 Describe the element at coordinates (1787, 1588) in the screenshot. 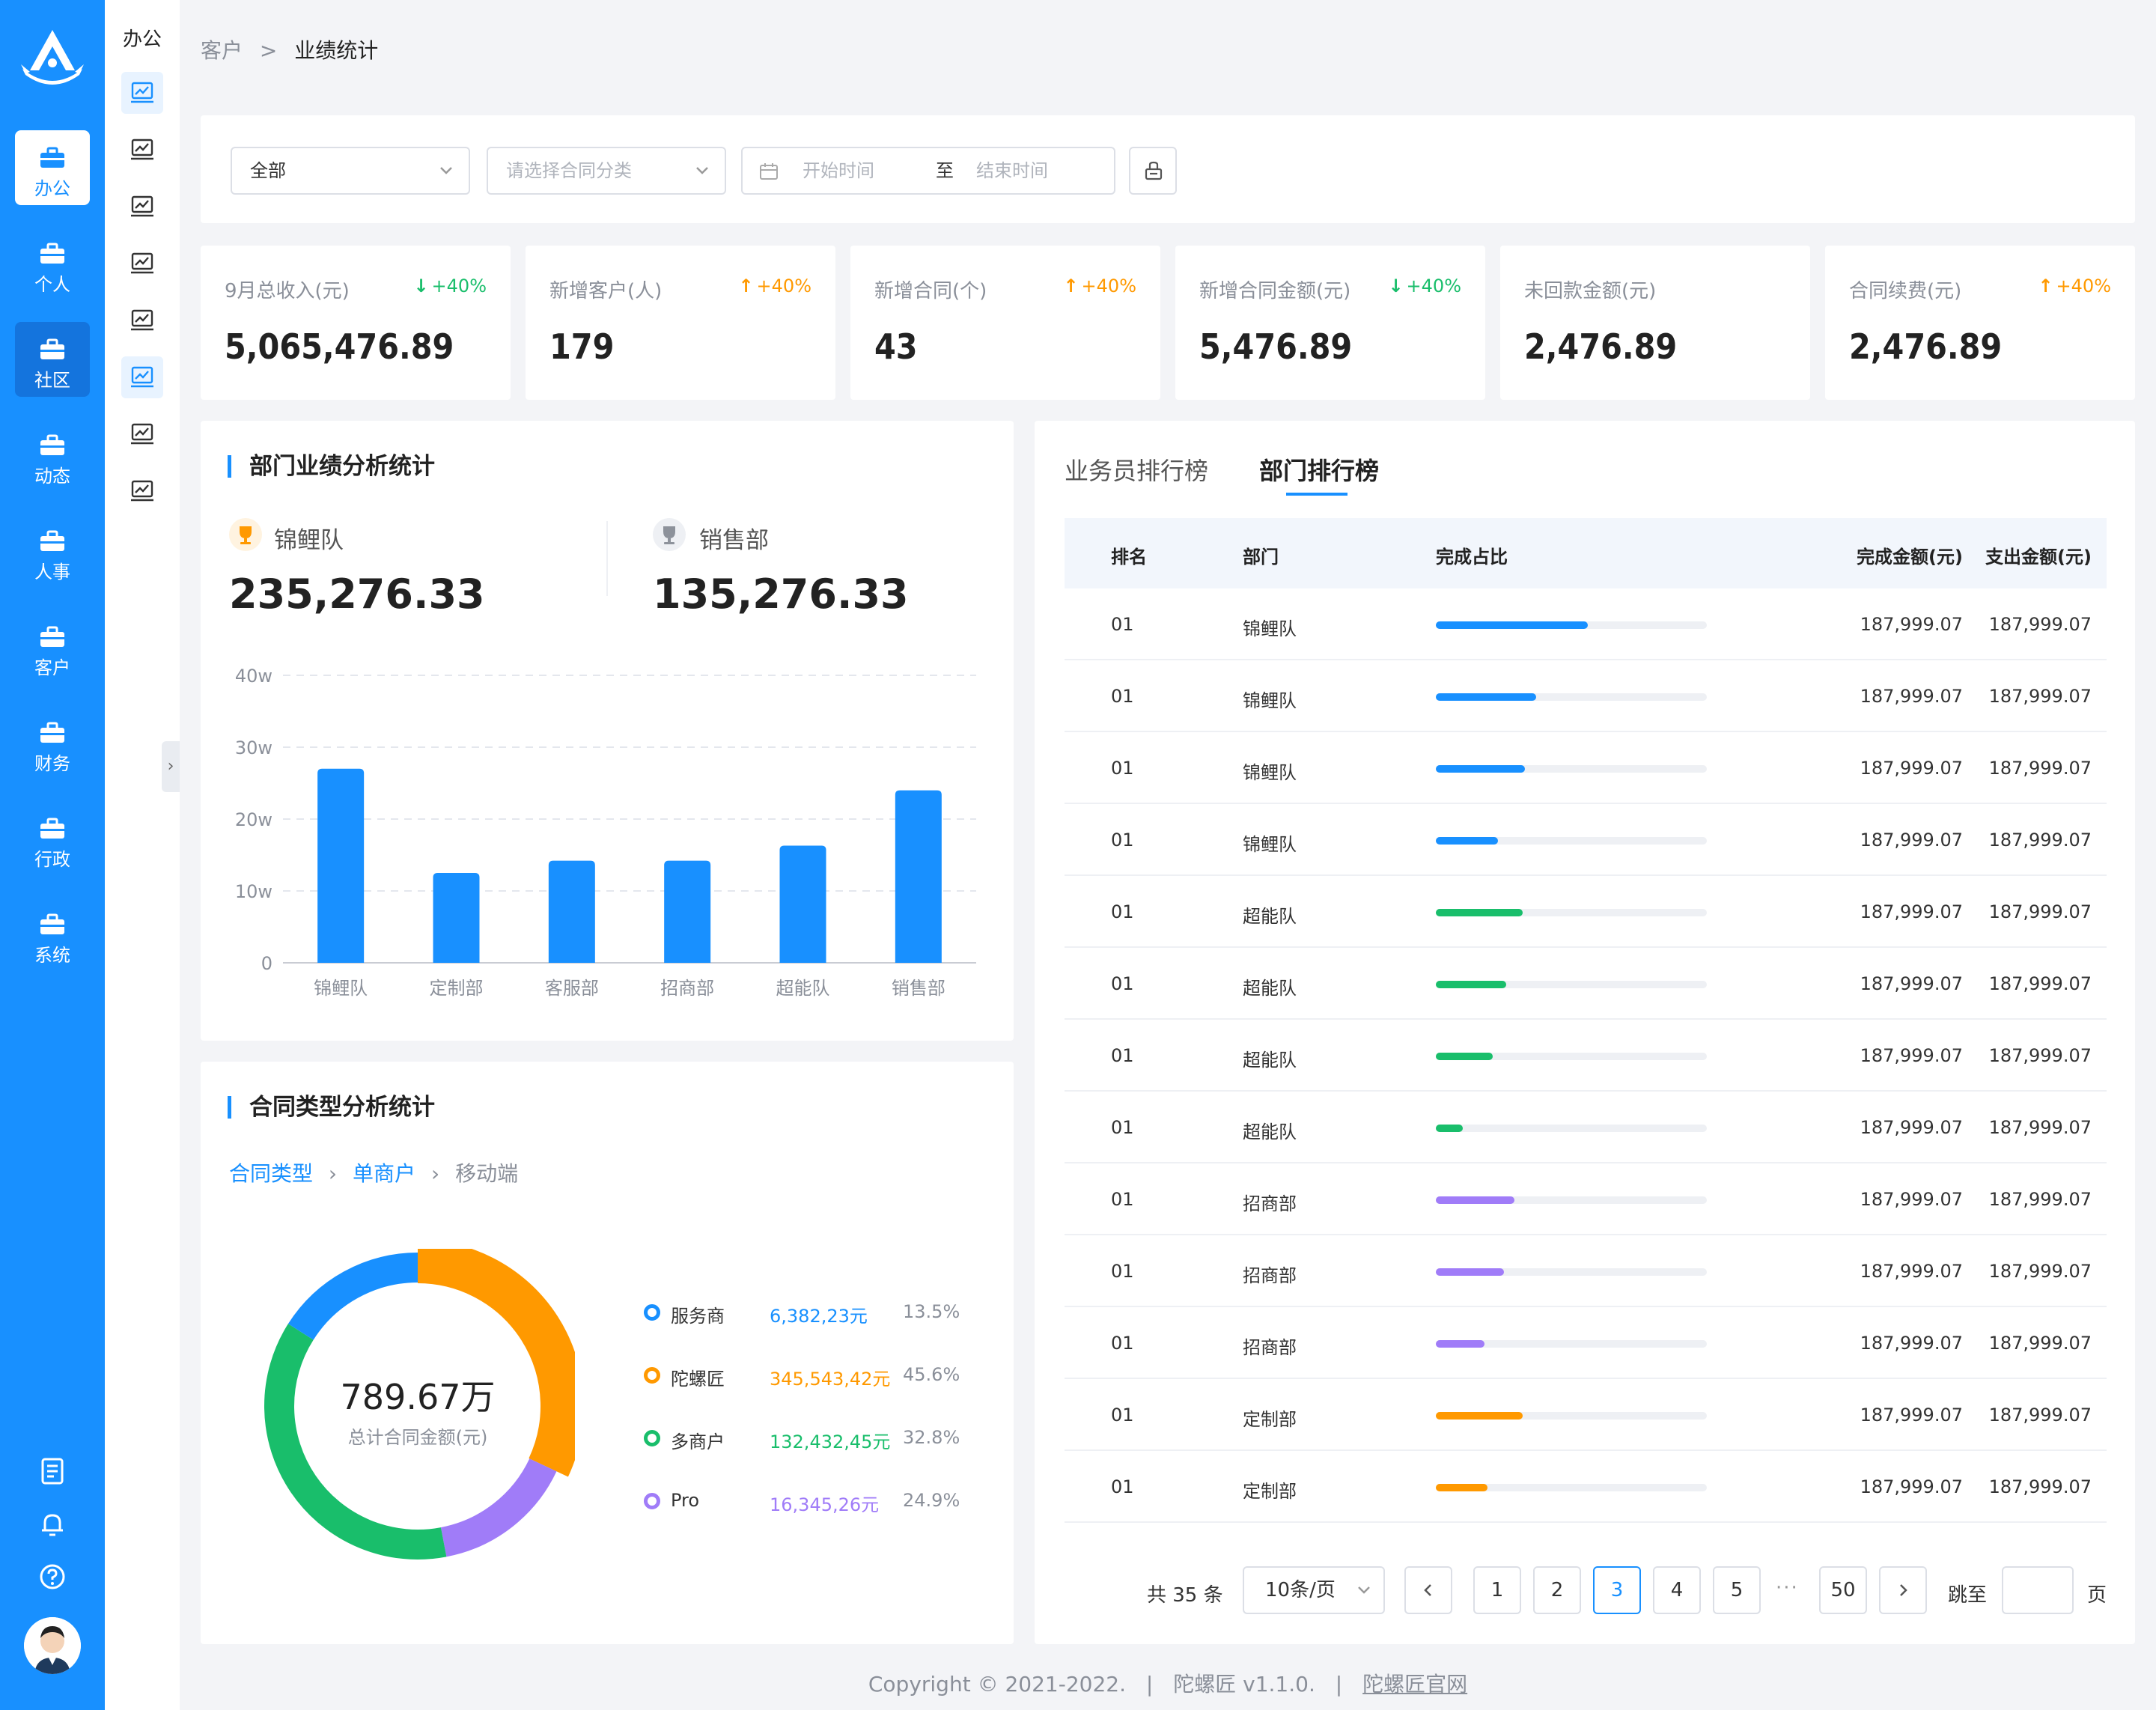

I see `pagination-ellipsis: ···` at that location.